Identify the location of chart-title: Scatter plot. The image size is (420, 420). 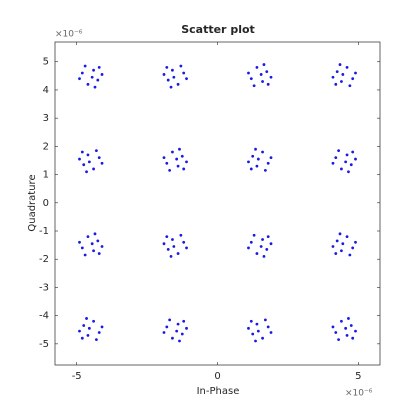
(218, 29).